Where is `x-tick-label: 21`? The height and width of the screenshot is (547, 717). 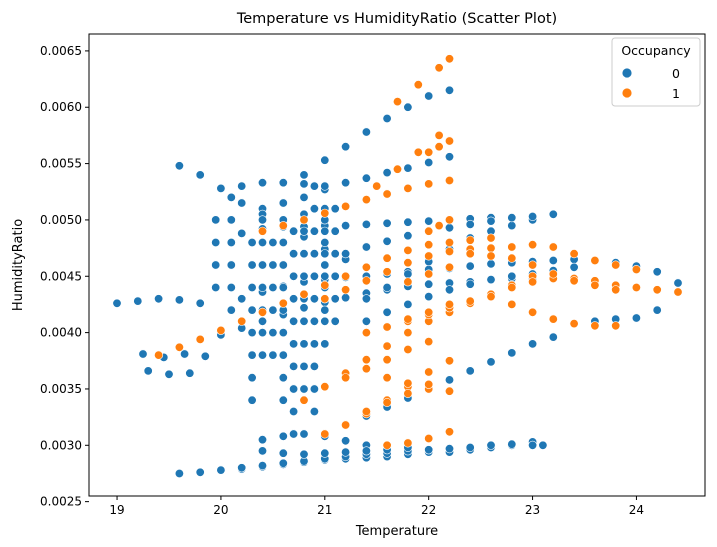
x-tick-label: 21 is located at coordinates (324, 510).